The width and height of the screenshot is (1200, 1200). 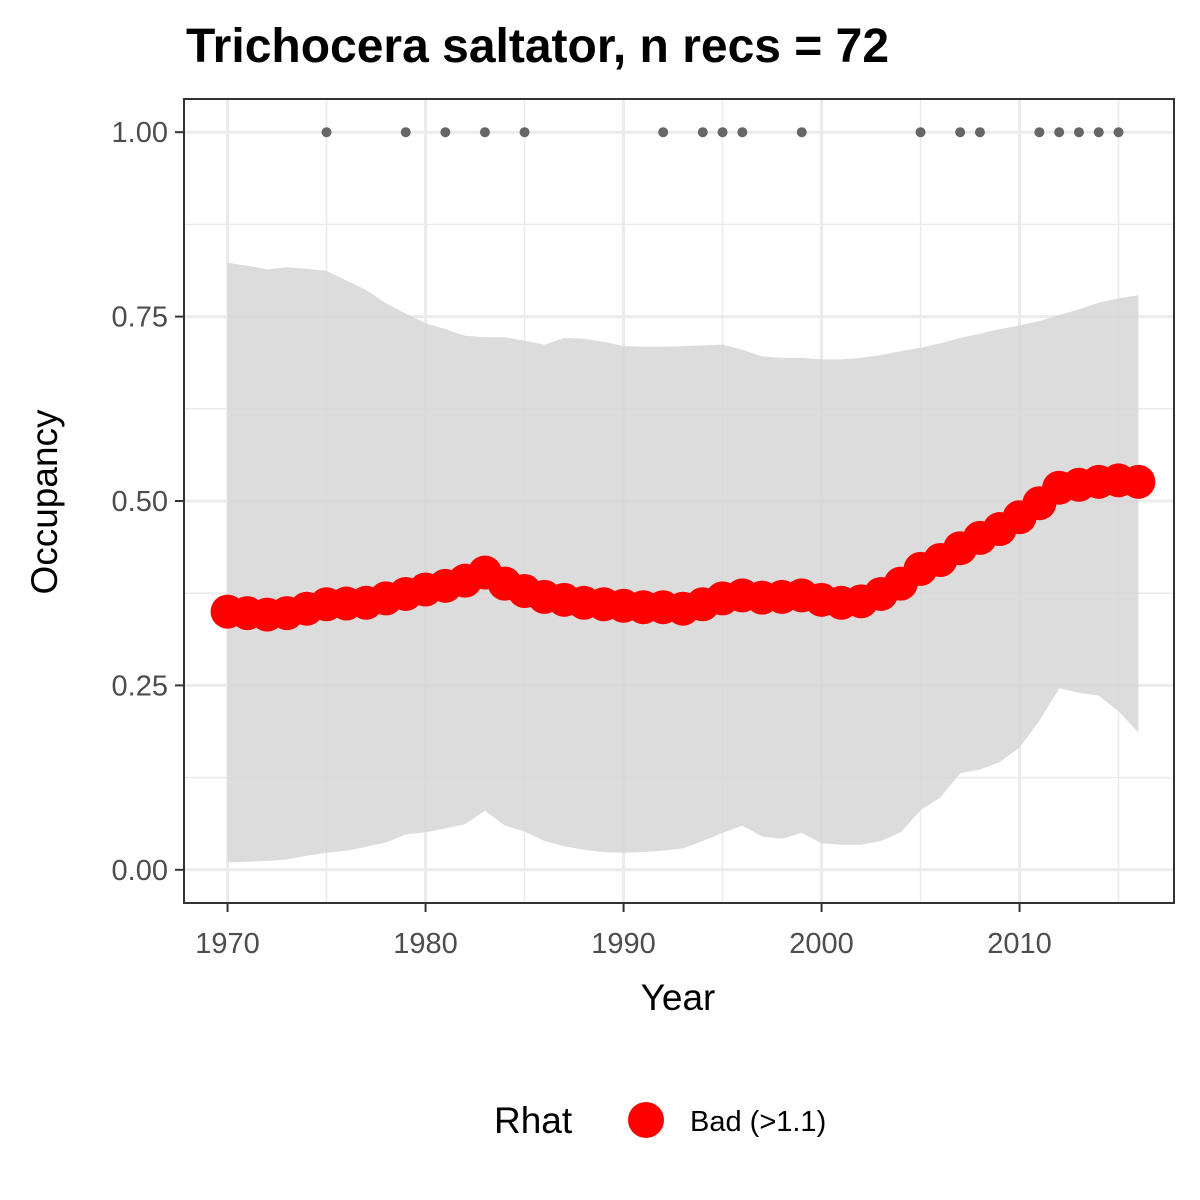 I want to click on legend-key-bad, so click(x=646, y=1120).